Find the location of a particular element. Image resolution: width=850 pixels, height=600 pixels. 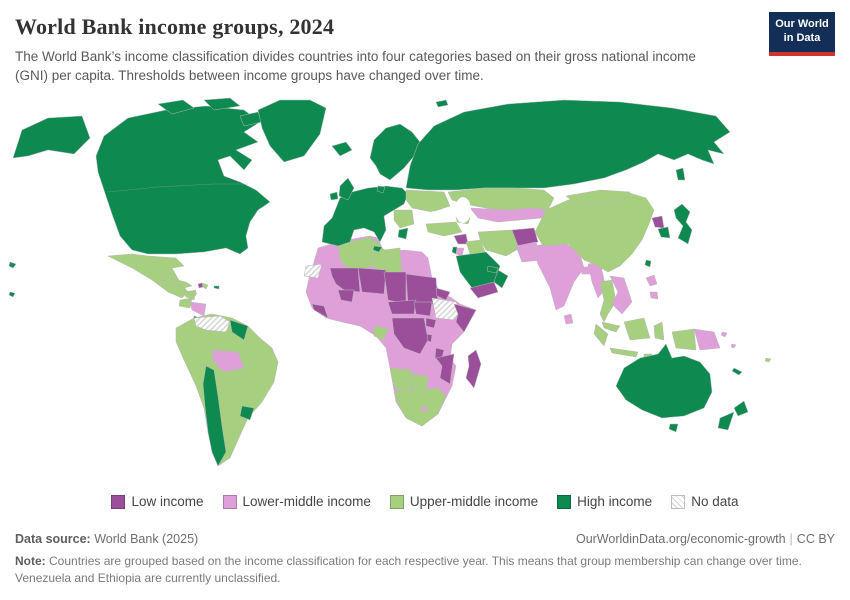

region-sumatra is located at coordinates (601, 335).